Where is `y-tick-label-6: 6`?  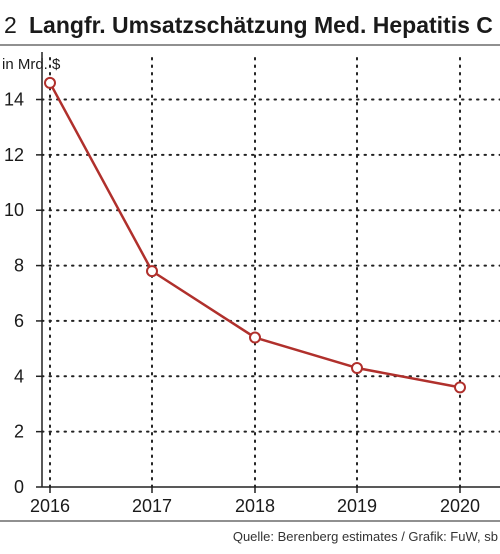 y-tick-label-6: 6 is located at coordinates (19, 321).